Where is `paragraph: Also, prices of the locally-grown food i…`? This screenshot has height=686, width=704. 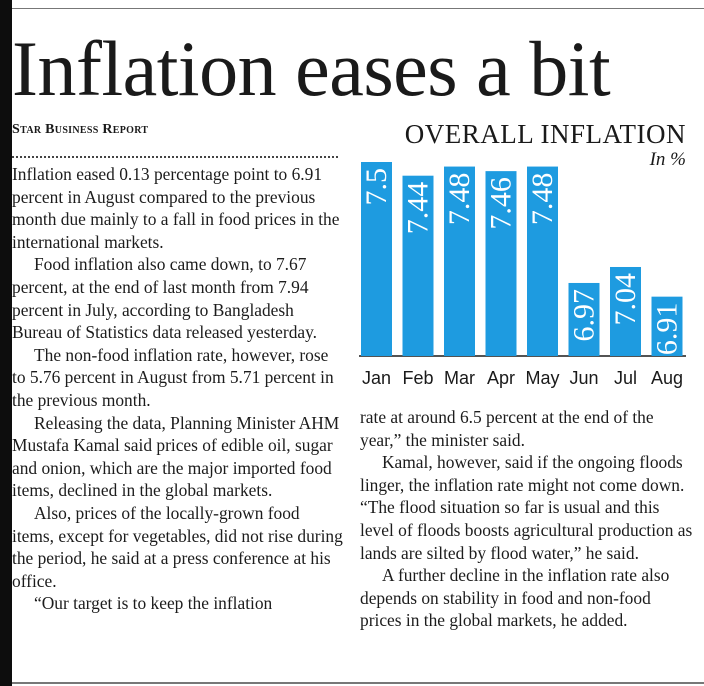
paragraph: Also, prices of the locally-grown food i… is located at coordinates (177, 546).